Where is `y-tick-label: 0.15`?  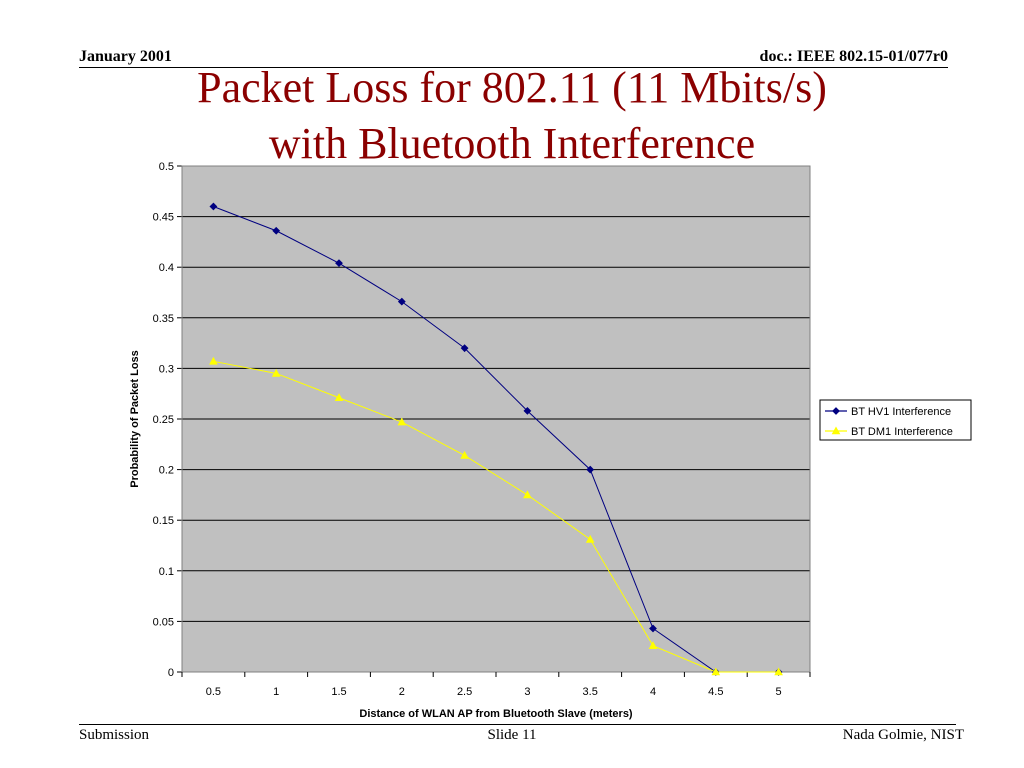
y-tick-label: 0.15 is located at coordinates (163, 521).